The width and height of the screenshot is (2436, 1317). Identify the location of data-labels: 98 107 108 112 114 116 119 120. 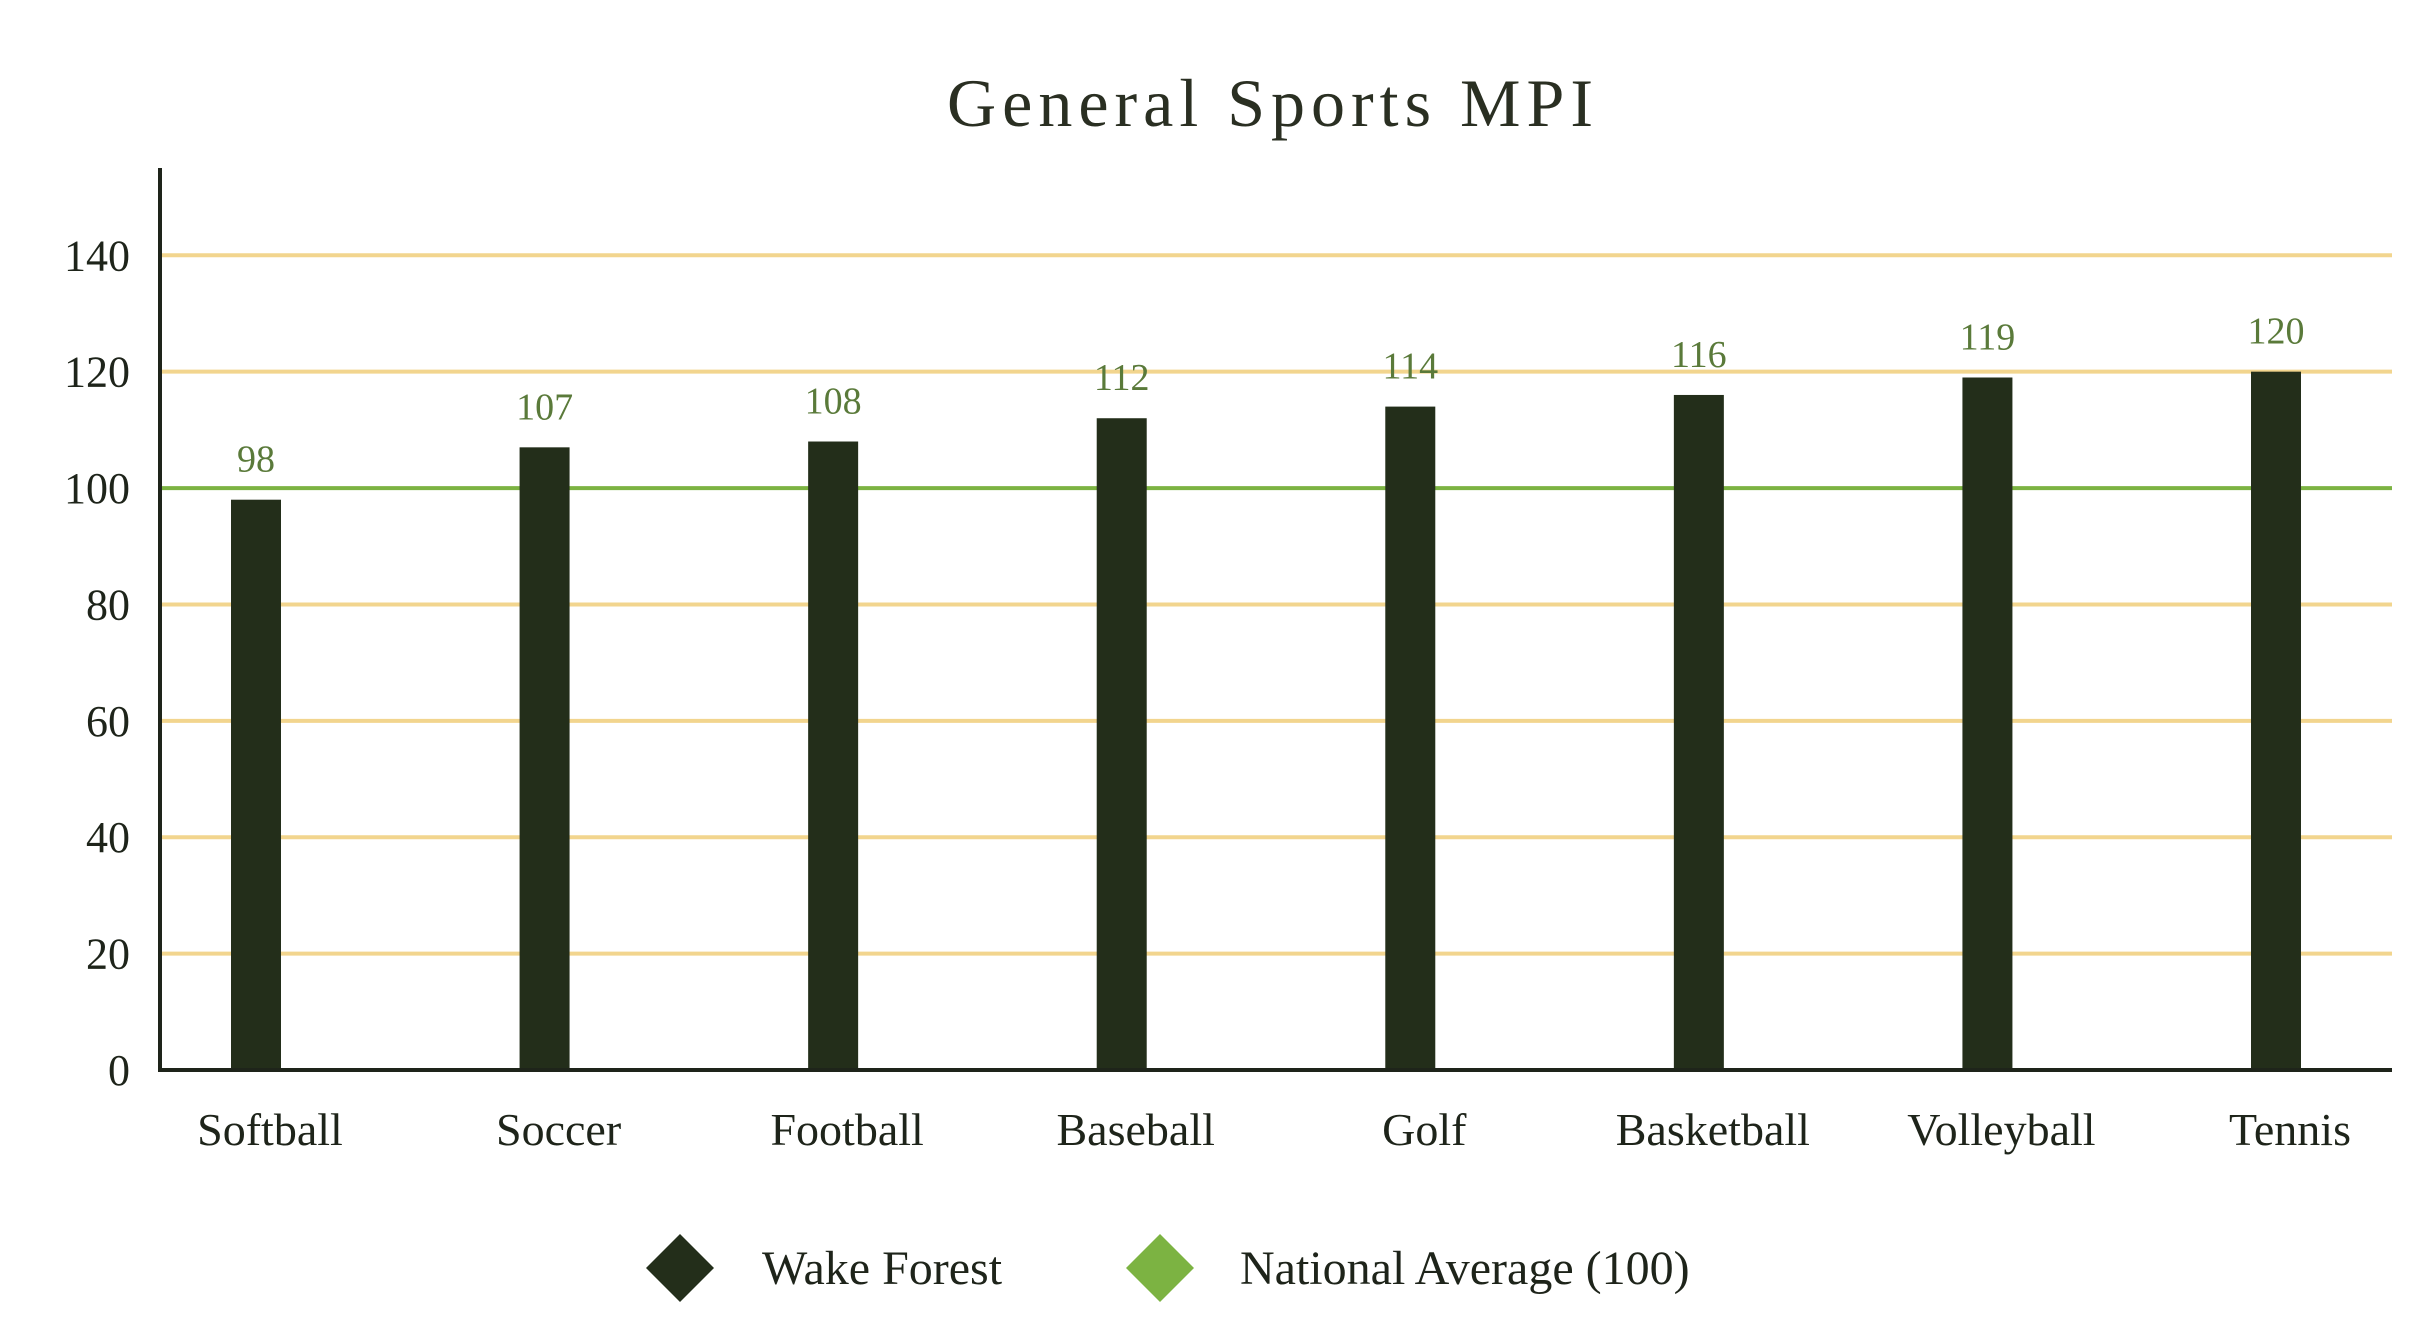
(1271, 396).